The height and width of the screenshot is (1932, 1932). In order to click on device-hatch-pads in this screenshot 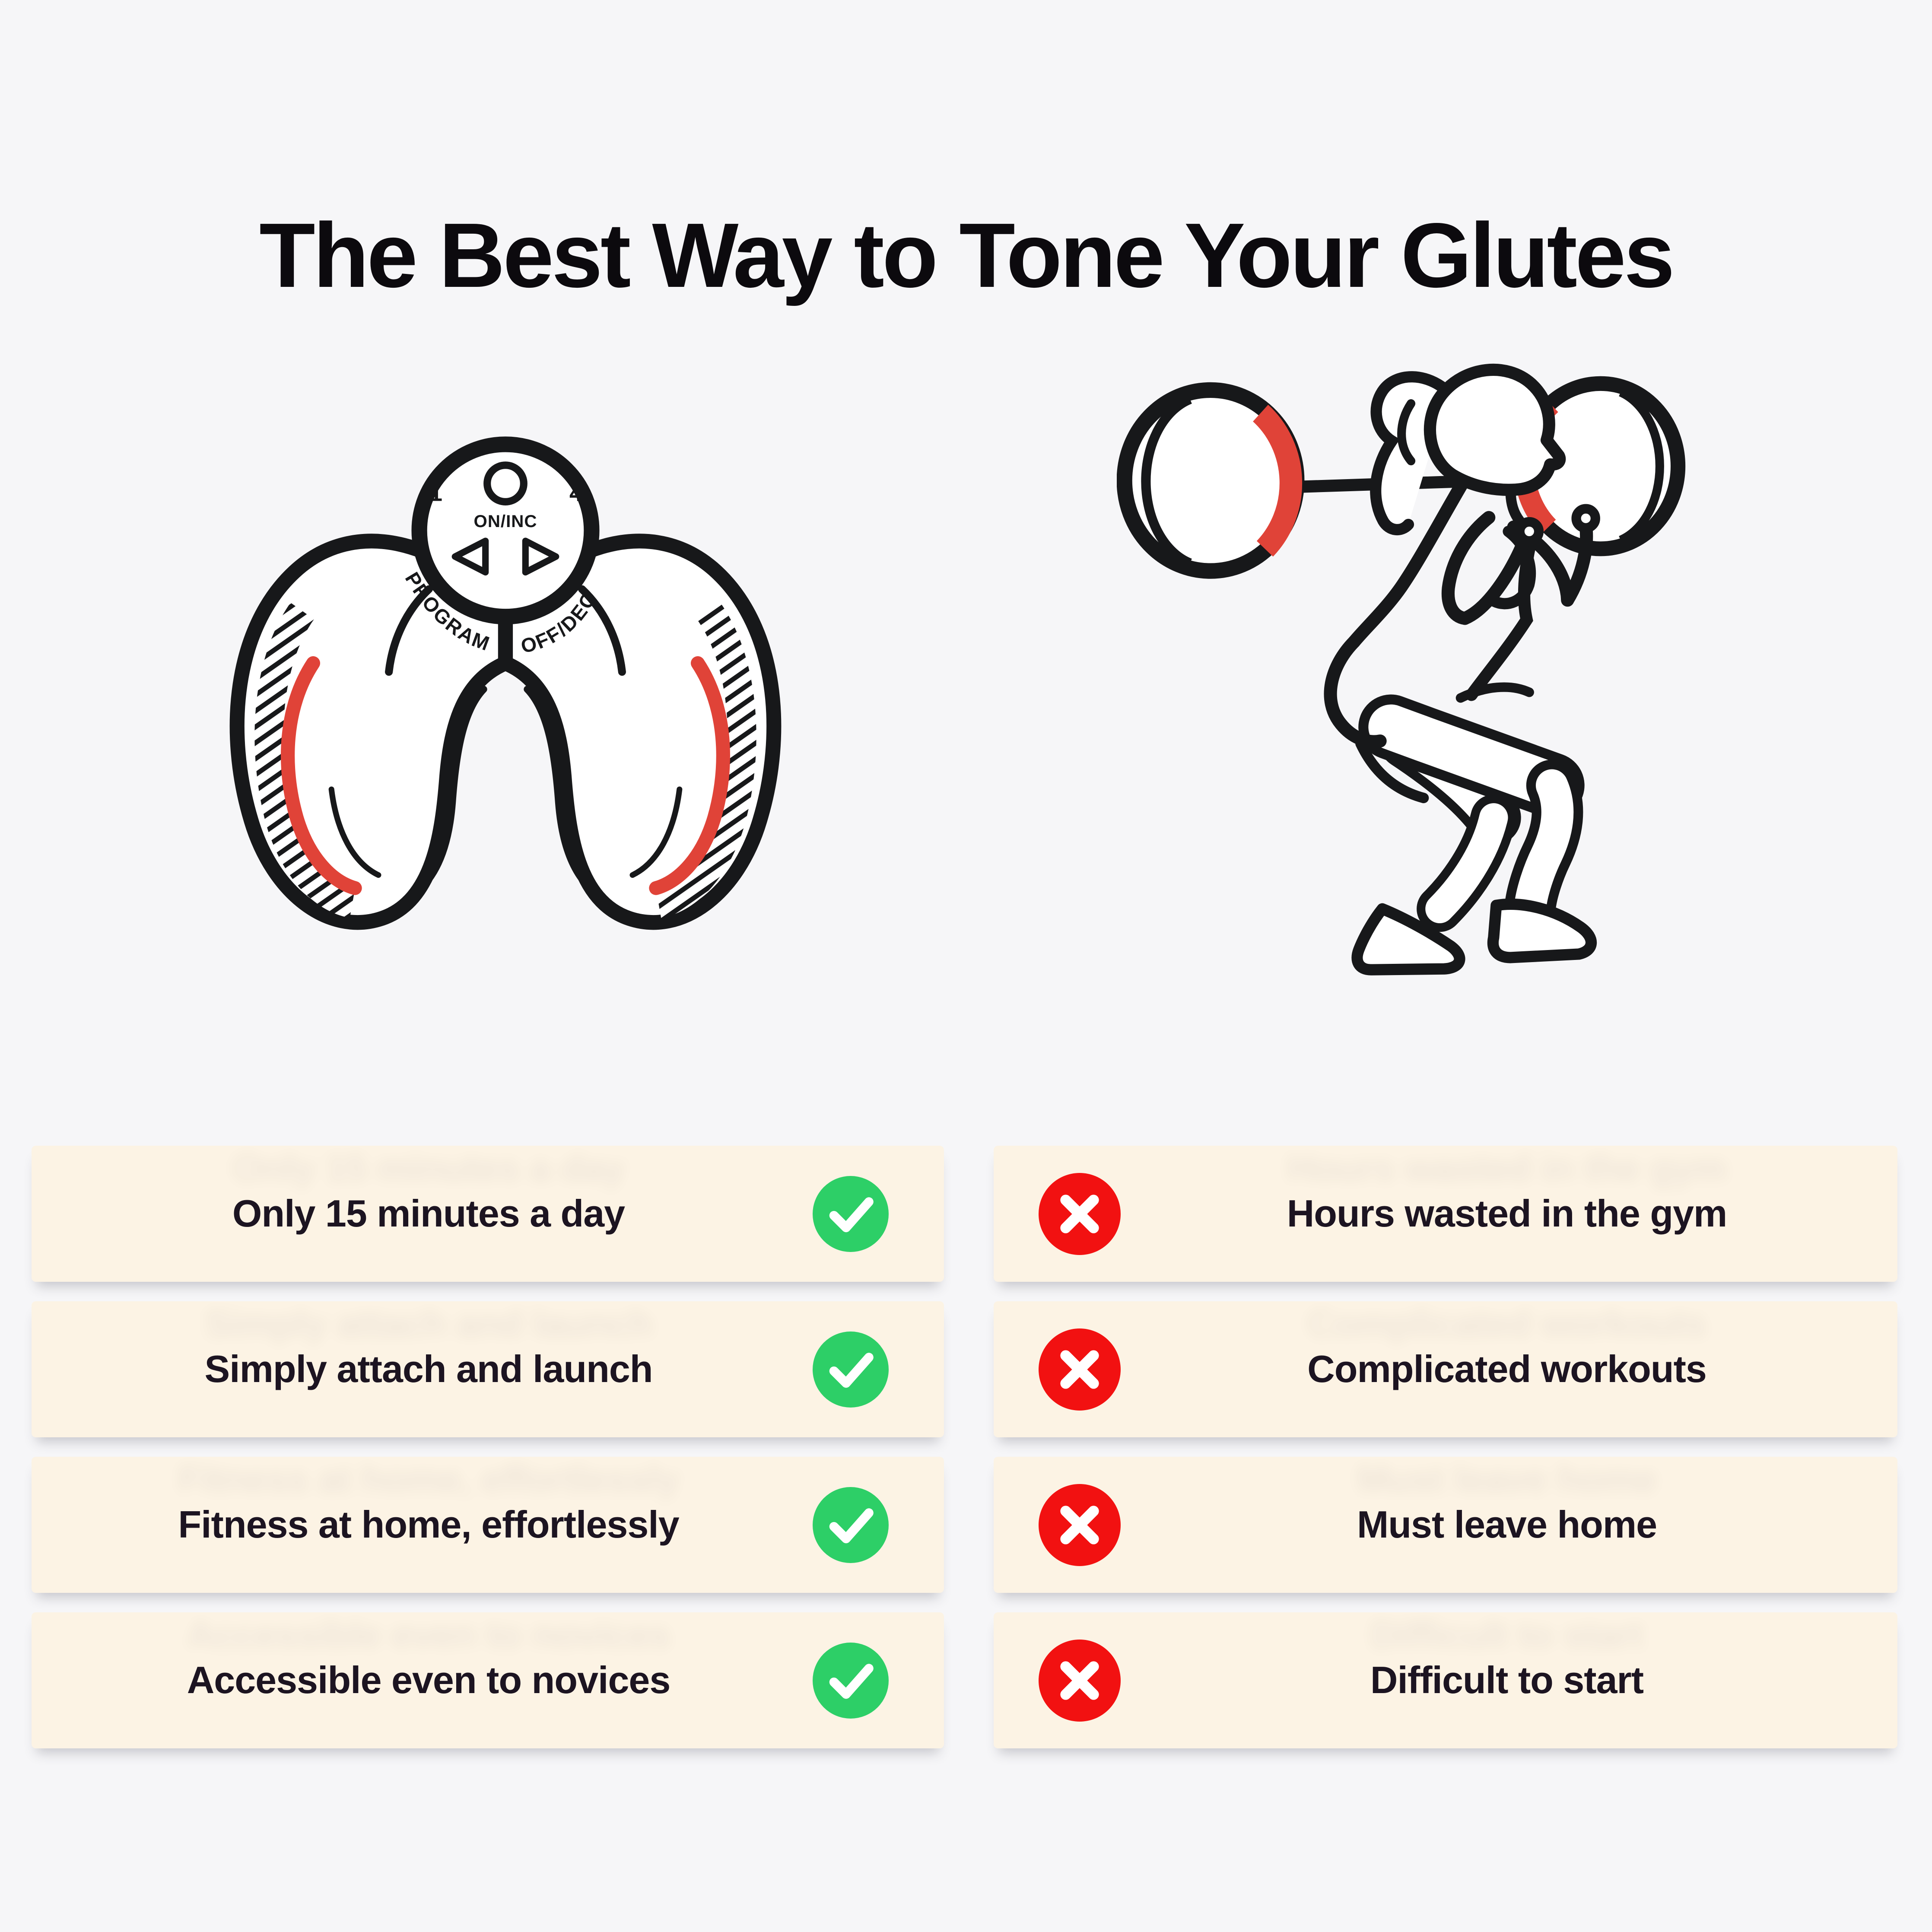, I will do `click(505, 760)`.